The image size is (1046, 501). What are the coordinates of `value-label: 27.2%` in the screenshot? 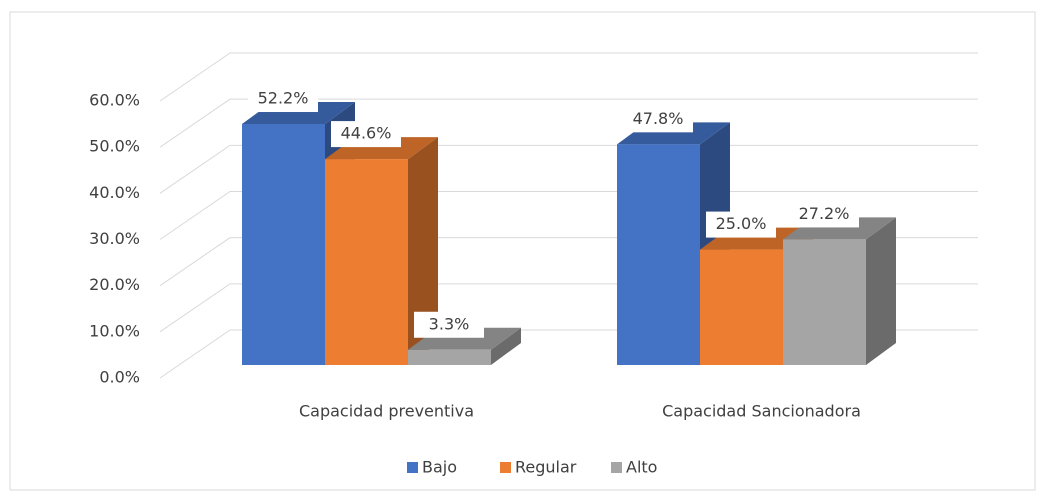 It's located at (824, 213).